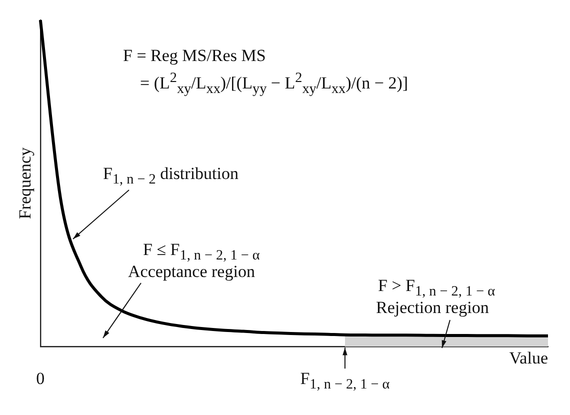  What do you see at coordinates (201, 252) in the screenshot?
I see `annotation: F ≤ F$_{1, n − 2, 1 − α}$` at bounding box center [201, 252].